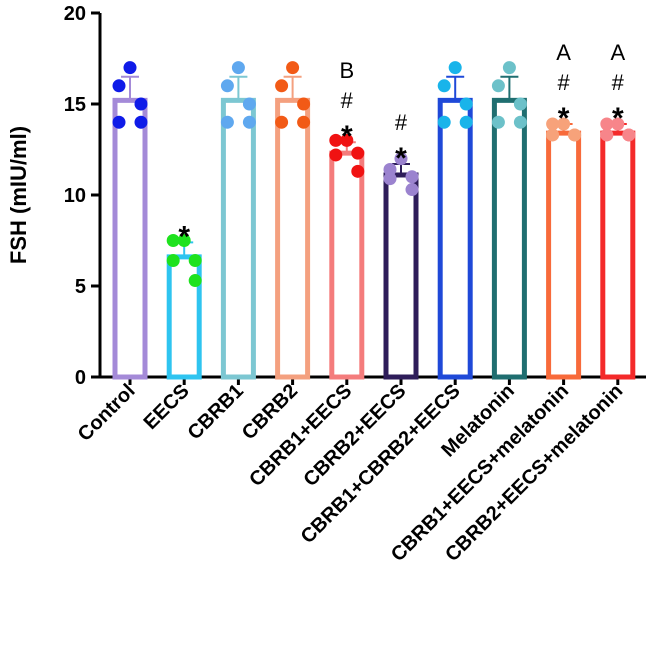 This screenshot has width=646, height=649. Describe the element at coordinates (80, 378) in the screenshot. I see `y-tick-label: 0` at that location.